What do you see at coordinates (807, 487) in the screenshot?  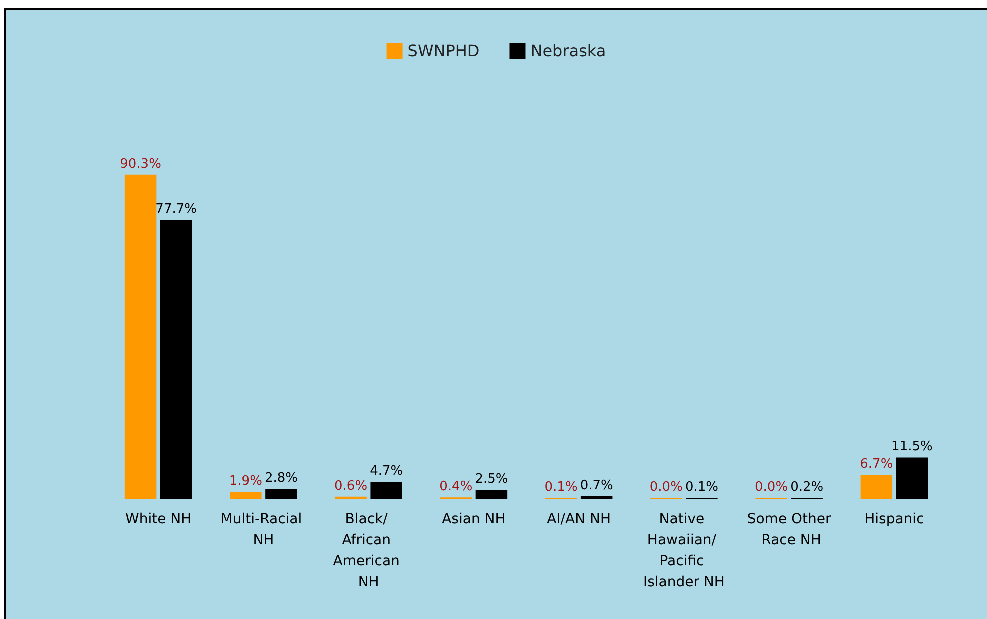 I see `data-label: 0.2%` at bounding box center [807, 487].